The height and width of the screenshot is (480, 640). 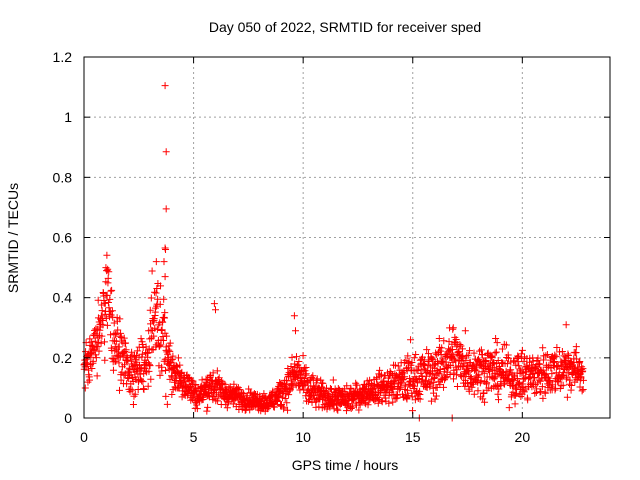 I want to click on x-tick-label: 0, so click(x=84, y=437).